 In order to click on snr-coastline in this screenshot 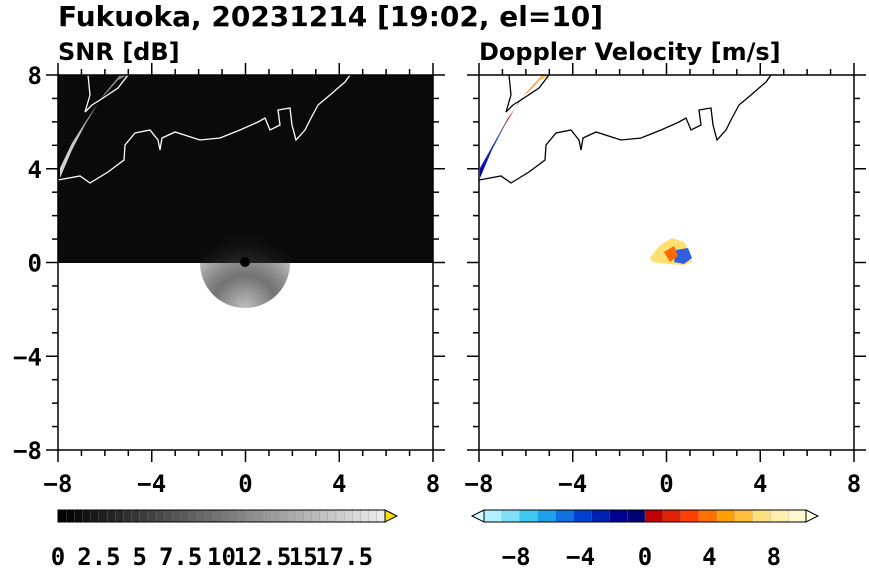, I will do `click(204, 129)`.